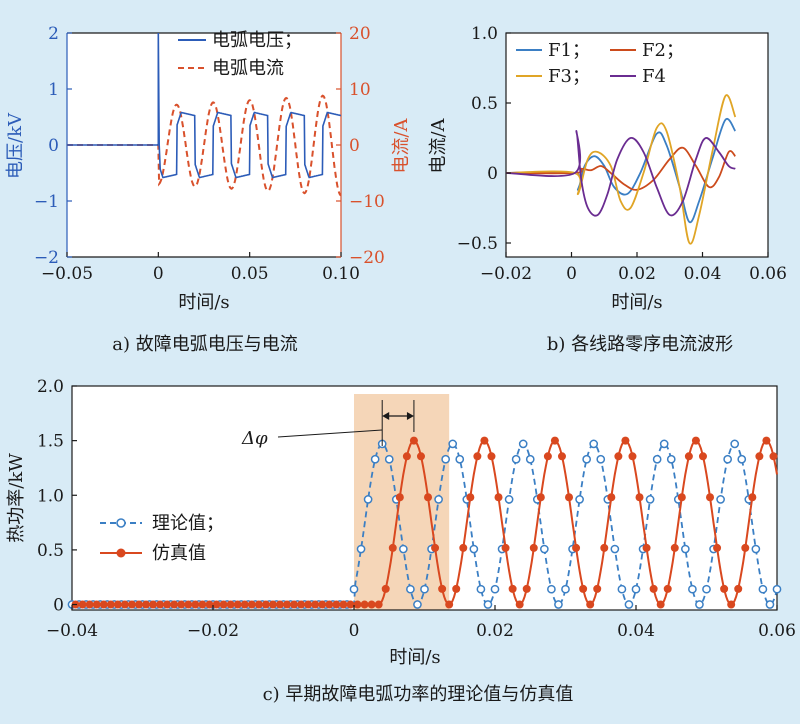  What do you see at coordinates (636, 631) in the screenshot?
I see `x-tick-label-c: 0.04` at bounding box center [636, 631].